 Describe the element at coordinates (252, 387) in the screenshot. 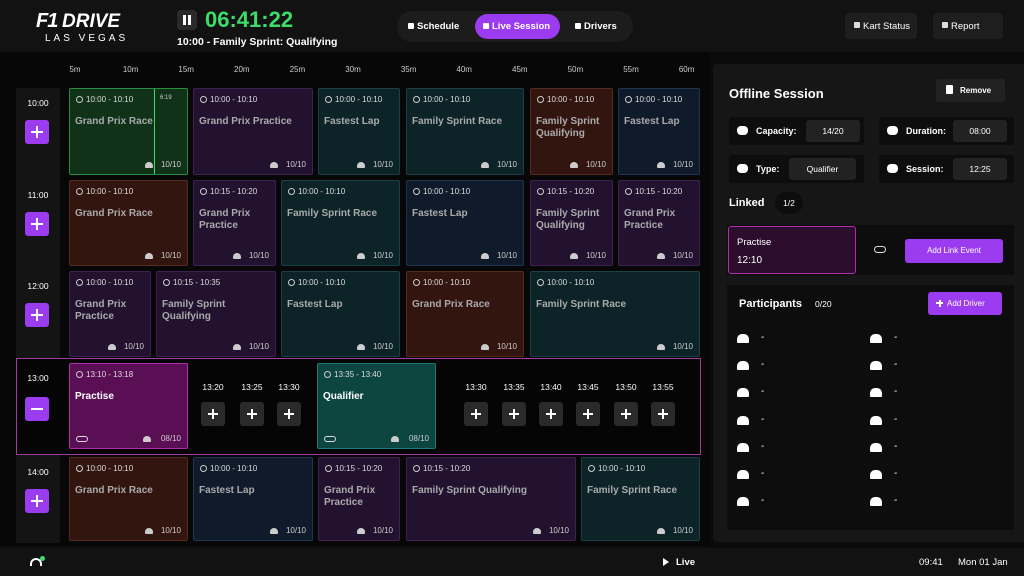

I see `slot-time: 13:25` at that location.